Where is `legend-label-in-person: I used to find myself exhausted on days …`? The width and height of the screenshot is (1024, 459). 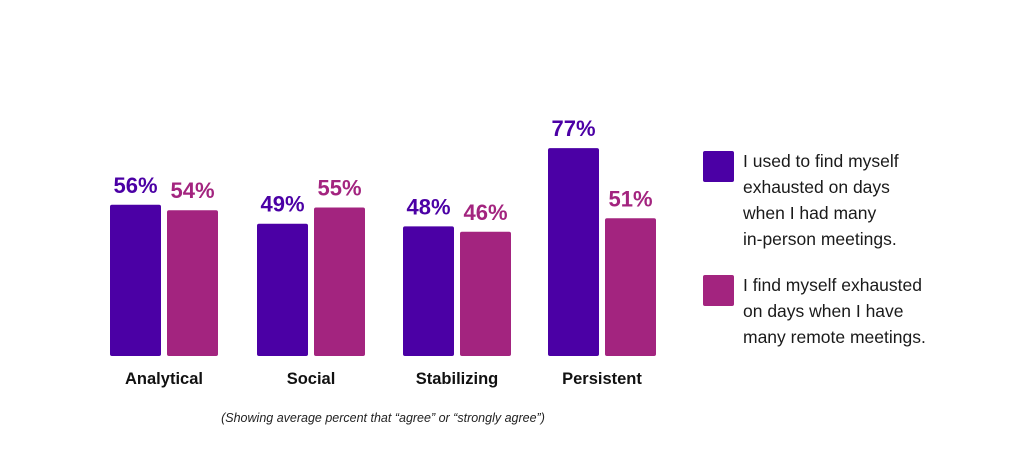 legend-label-in-person: I used to find myself exhausted on days … is located at coordinates (821, 200).